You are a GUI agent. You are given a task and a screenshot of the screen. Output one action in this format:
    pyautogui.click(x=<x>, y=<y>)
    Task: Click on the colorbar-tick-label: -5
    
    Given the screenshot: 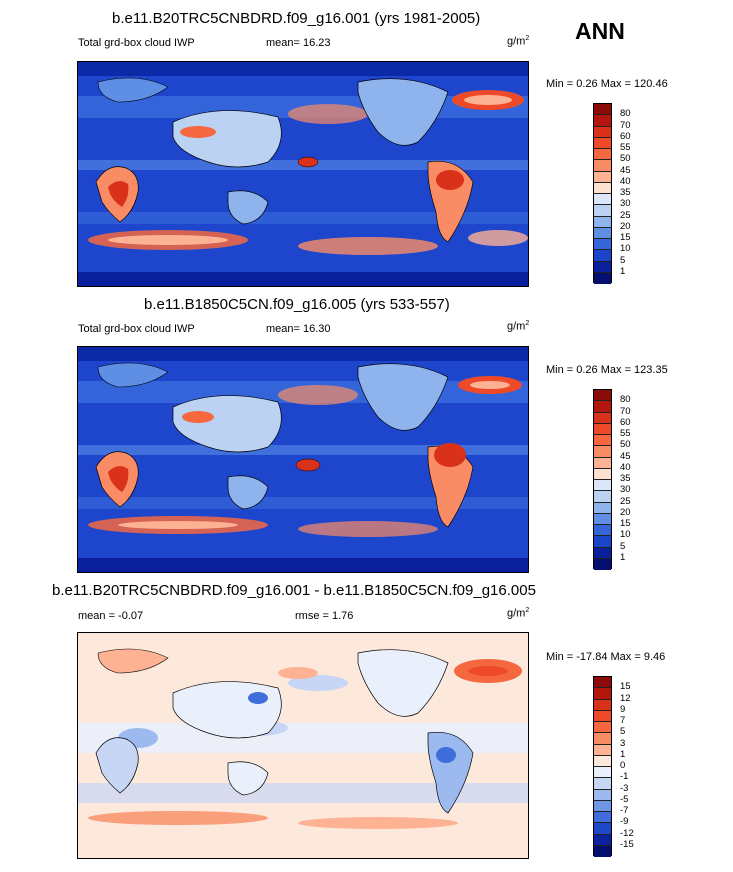 What is the action you would take?
    pyautogui.click(x=624, y=799)
    